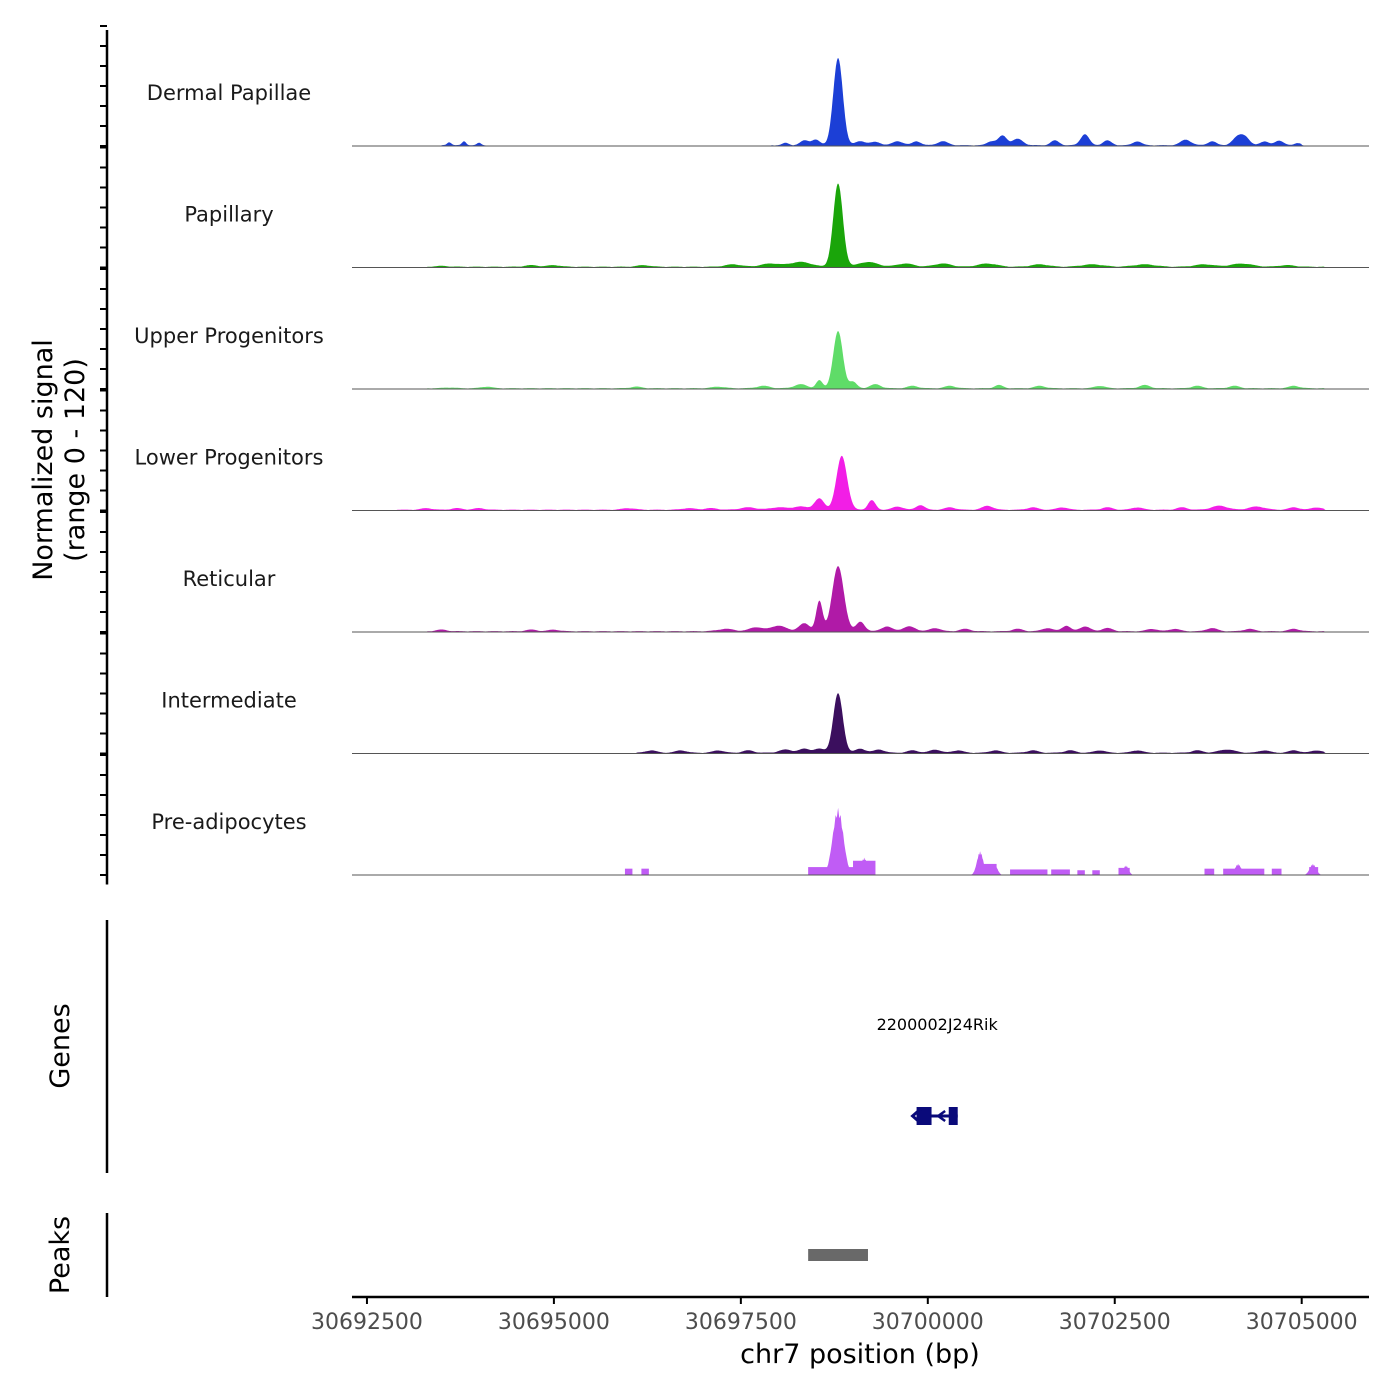  I want to click on track-label: Reticular, so click(229, 579).